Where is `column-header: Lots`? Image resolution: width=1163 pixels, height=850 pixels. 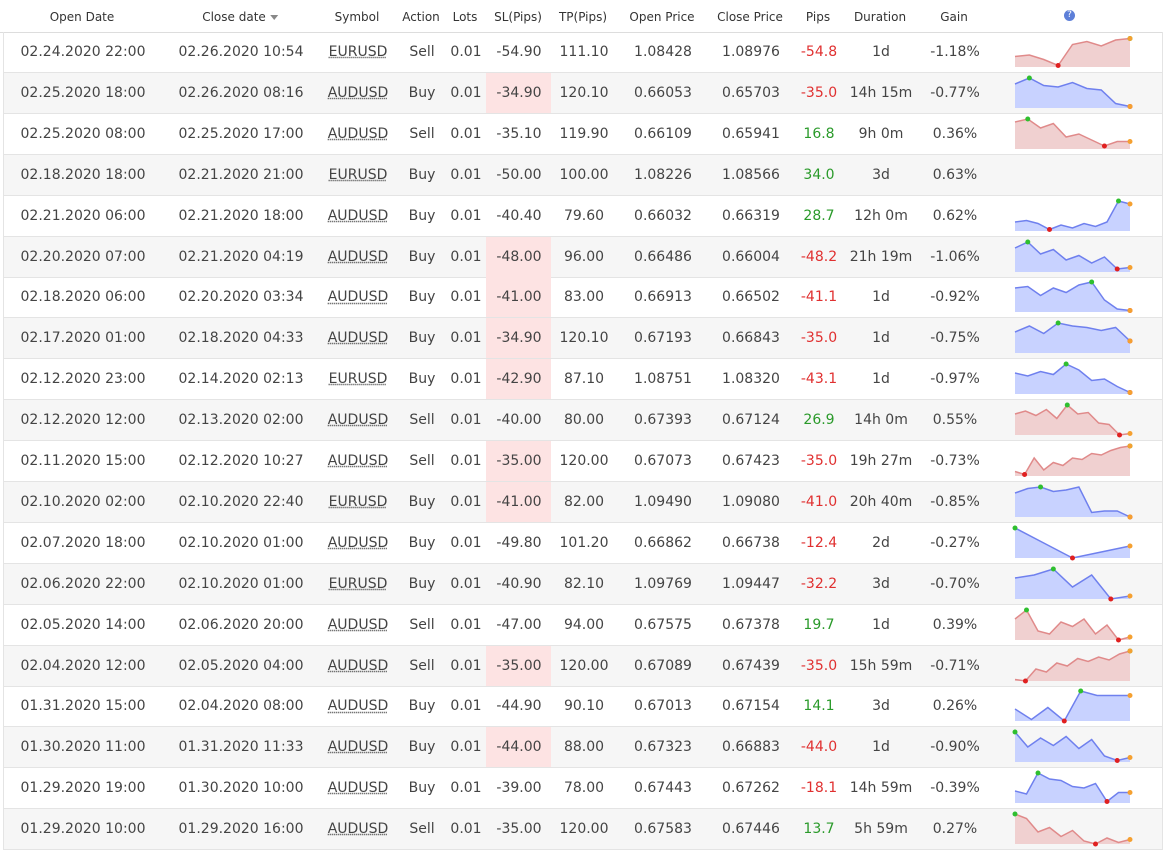
column-header: Lots is located at coordinates (465, 16).